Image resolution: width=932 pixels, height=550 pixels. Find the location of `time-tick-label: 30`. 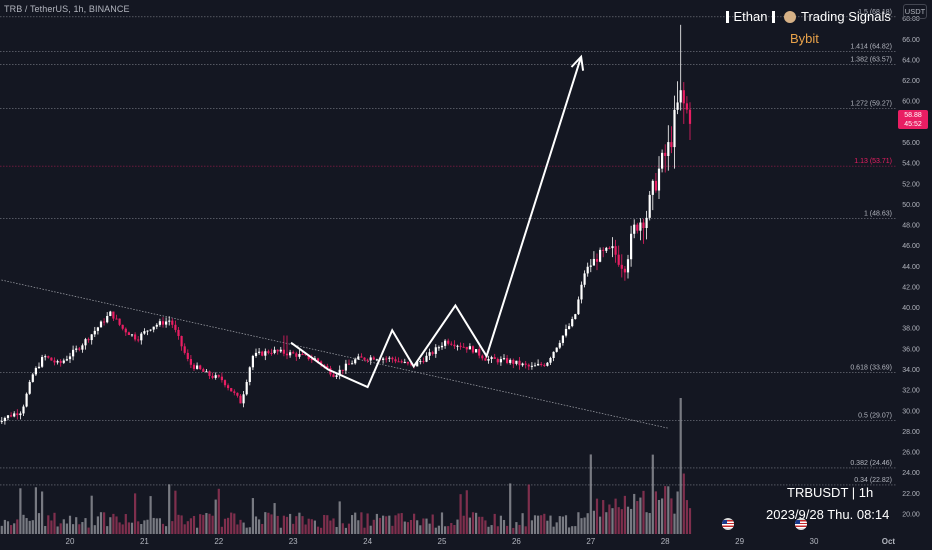

time-tick-label: 30 is located at coordinates (814, 541).